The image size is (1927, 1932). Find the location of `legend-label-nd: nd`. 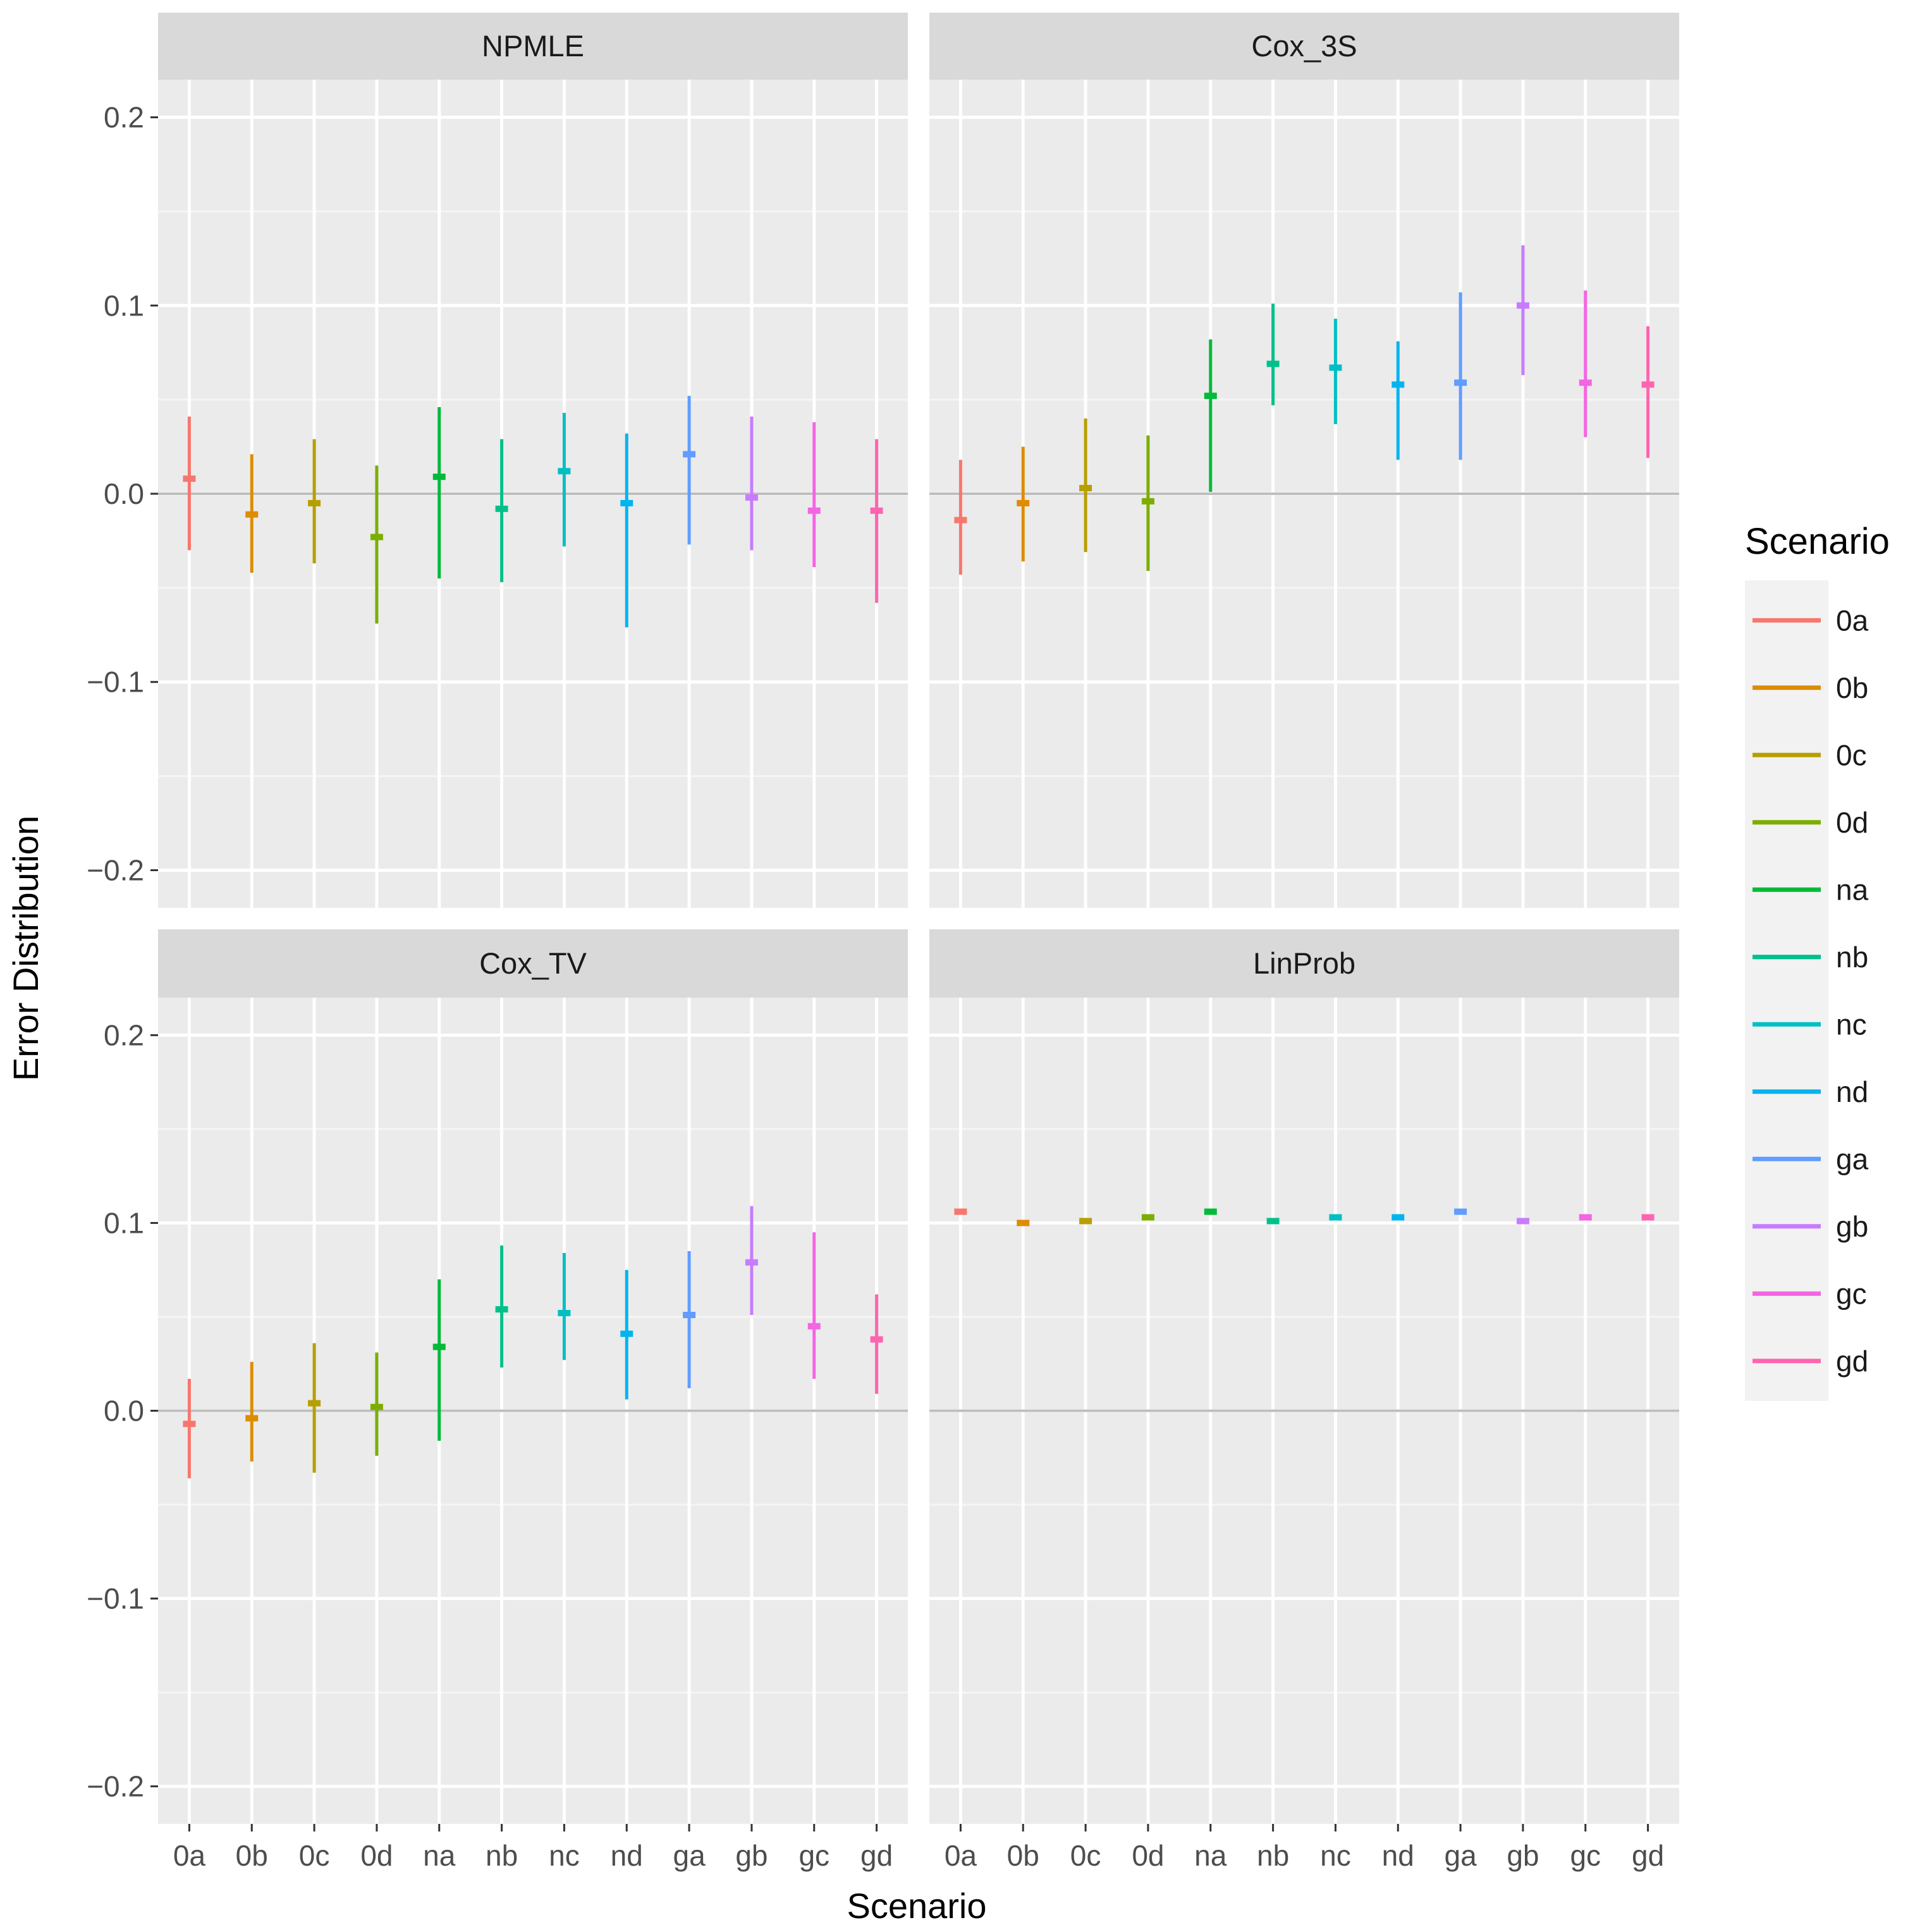

legend-label-nd: nd is located at coordinates (1852, 1091).